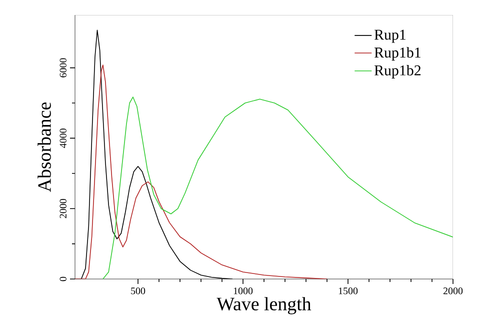 The height and width of the screenshot is (331, 492). I want to click on y-tick-label: 6000, so click(63, 68).